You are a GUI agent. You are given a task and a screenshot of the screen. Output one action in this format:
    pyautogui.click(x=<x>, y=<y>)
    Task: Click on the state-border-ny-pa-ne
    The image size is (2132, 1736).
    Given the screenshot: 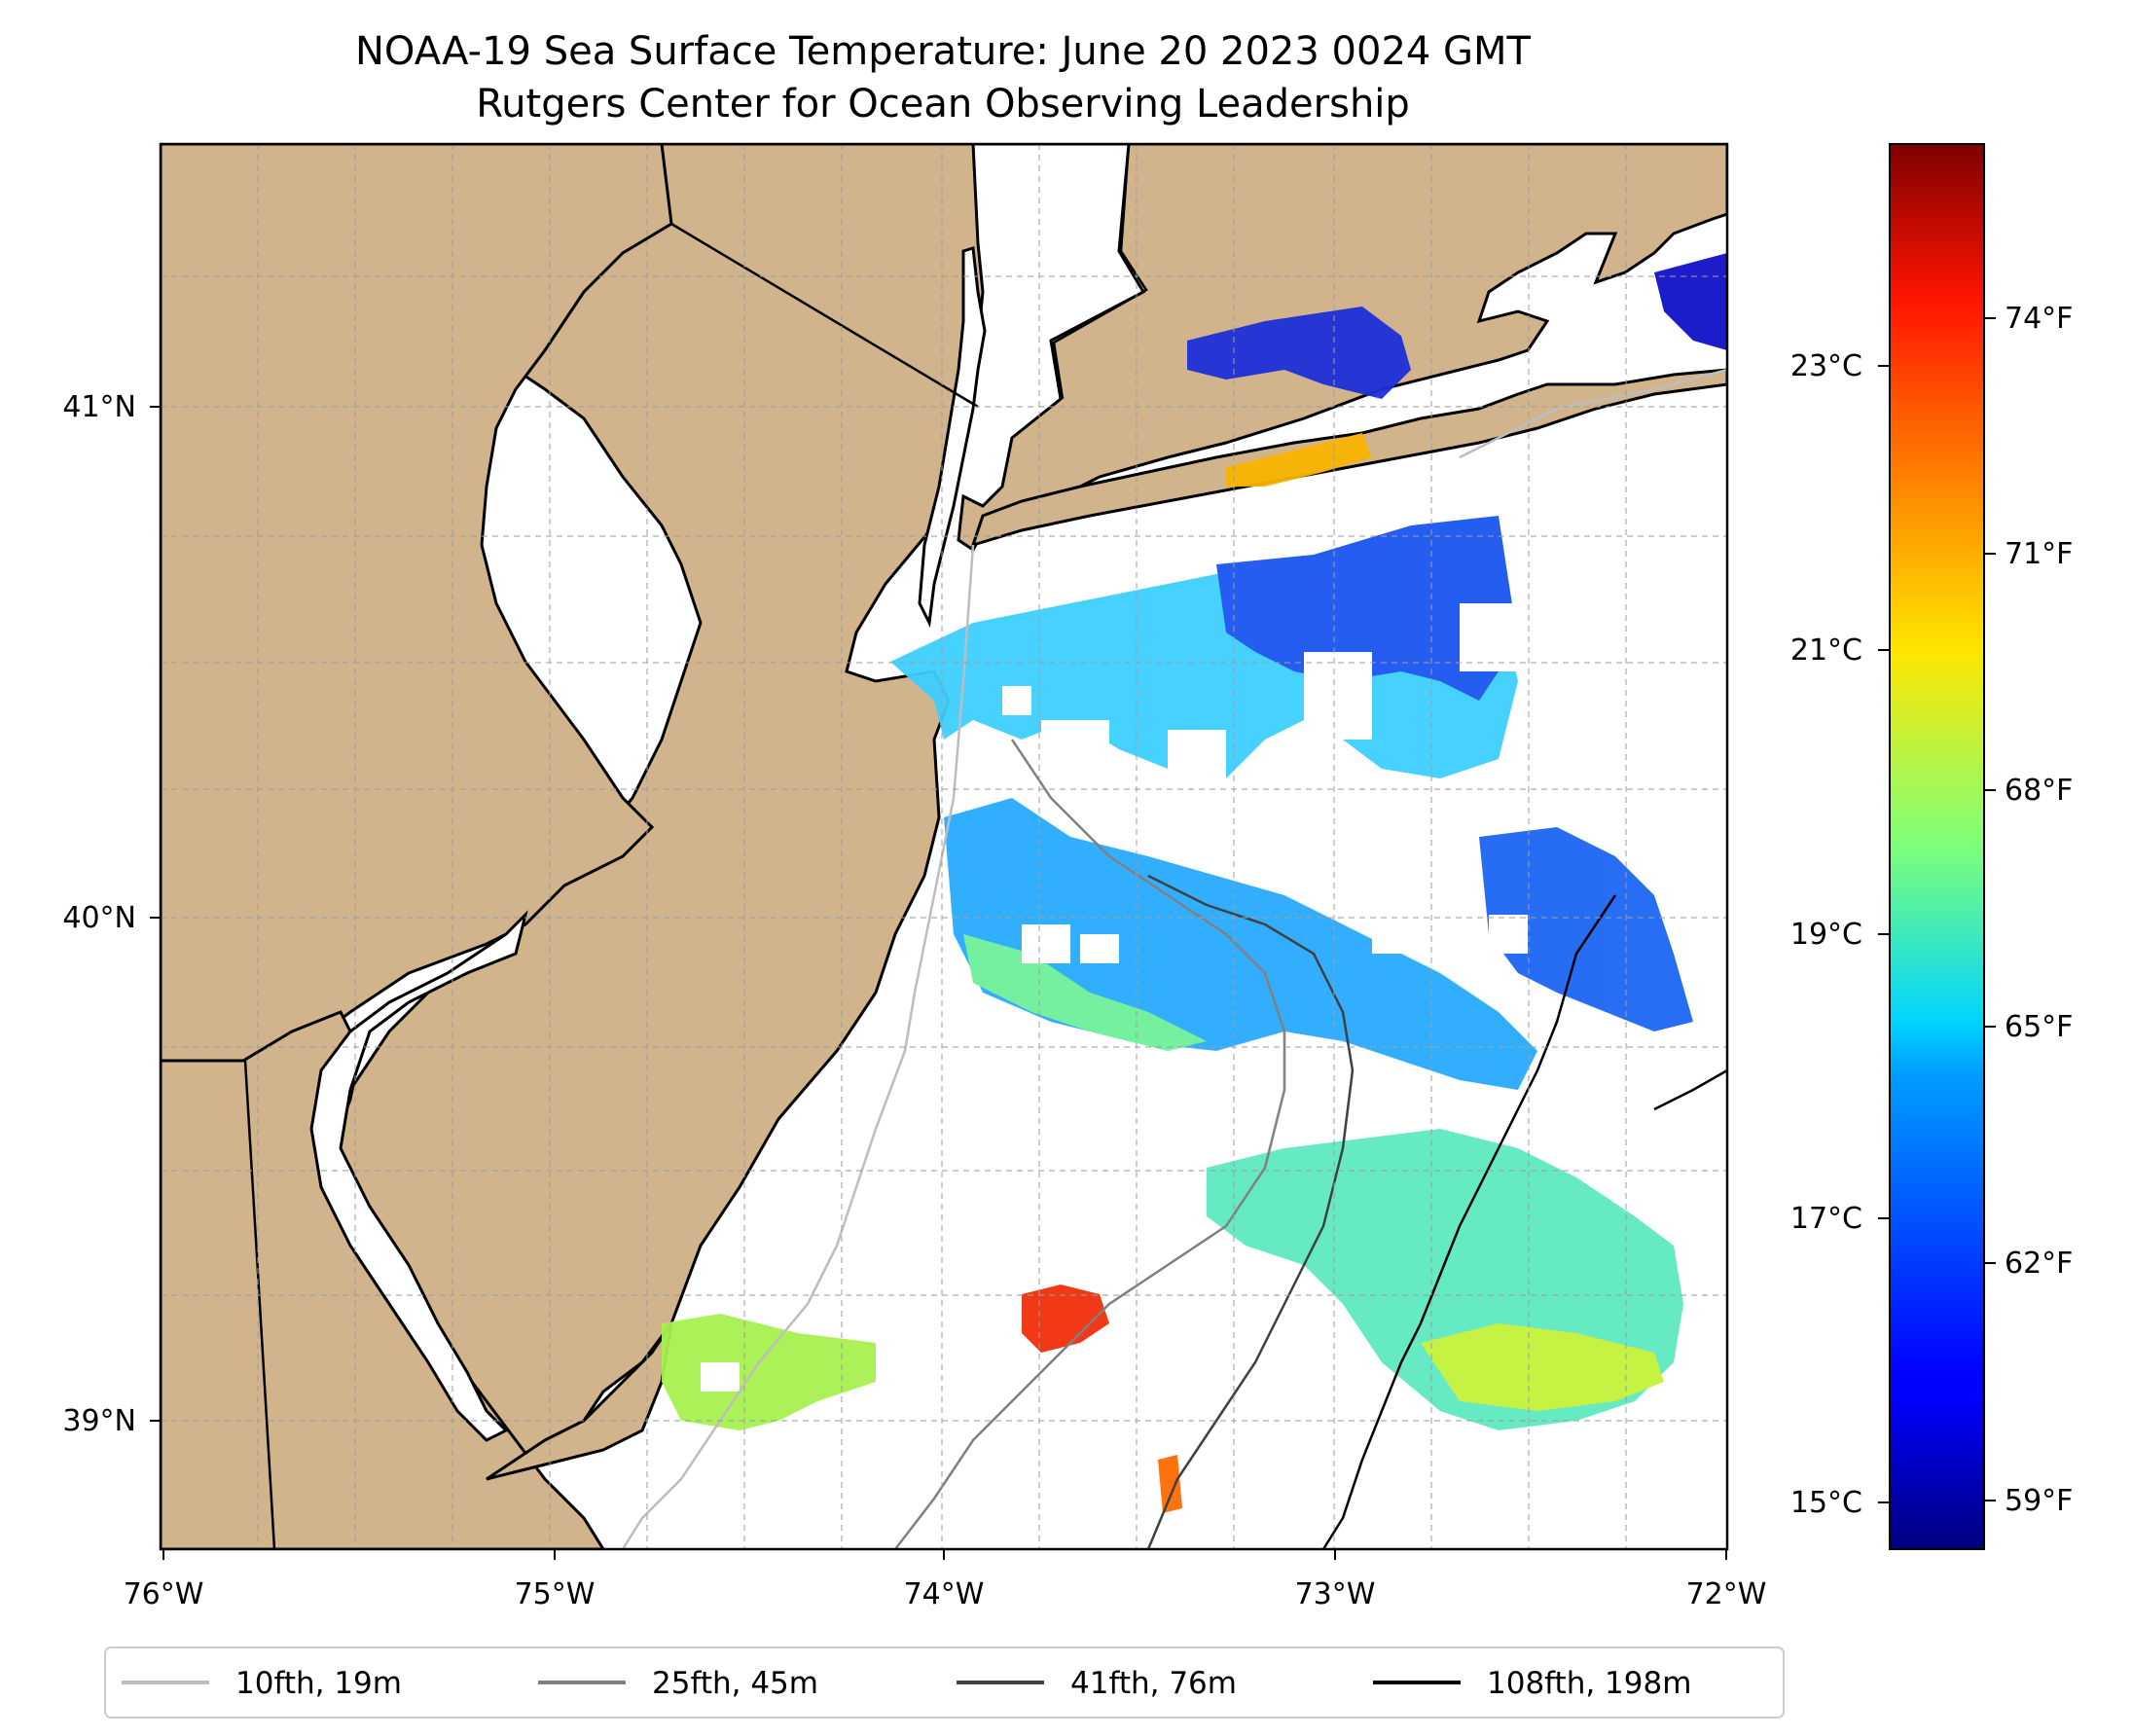 What is the action you would take?
    pyautogui.click(x=1100, y=272)
    